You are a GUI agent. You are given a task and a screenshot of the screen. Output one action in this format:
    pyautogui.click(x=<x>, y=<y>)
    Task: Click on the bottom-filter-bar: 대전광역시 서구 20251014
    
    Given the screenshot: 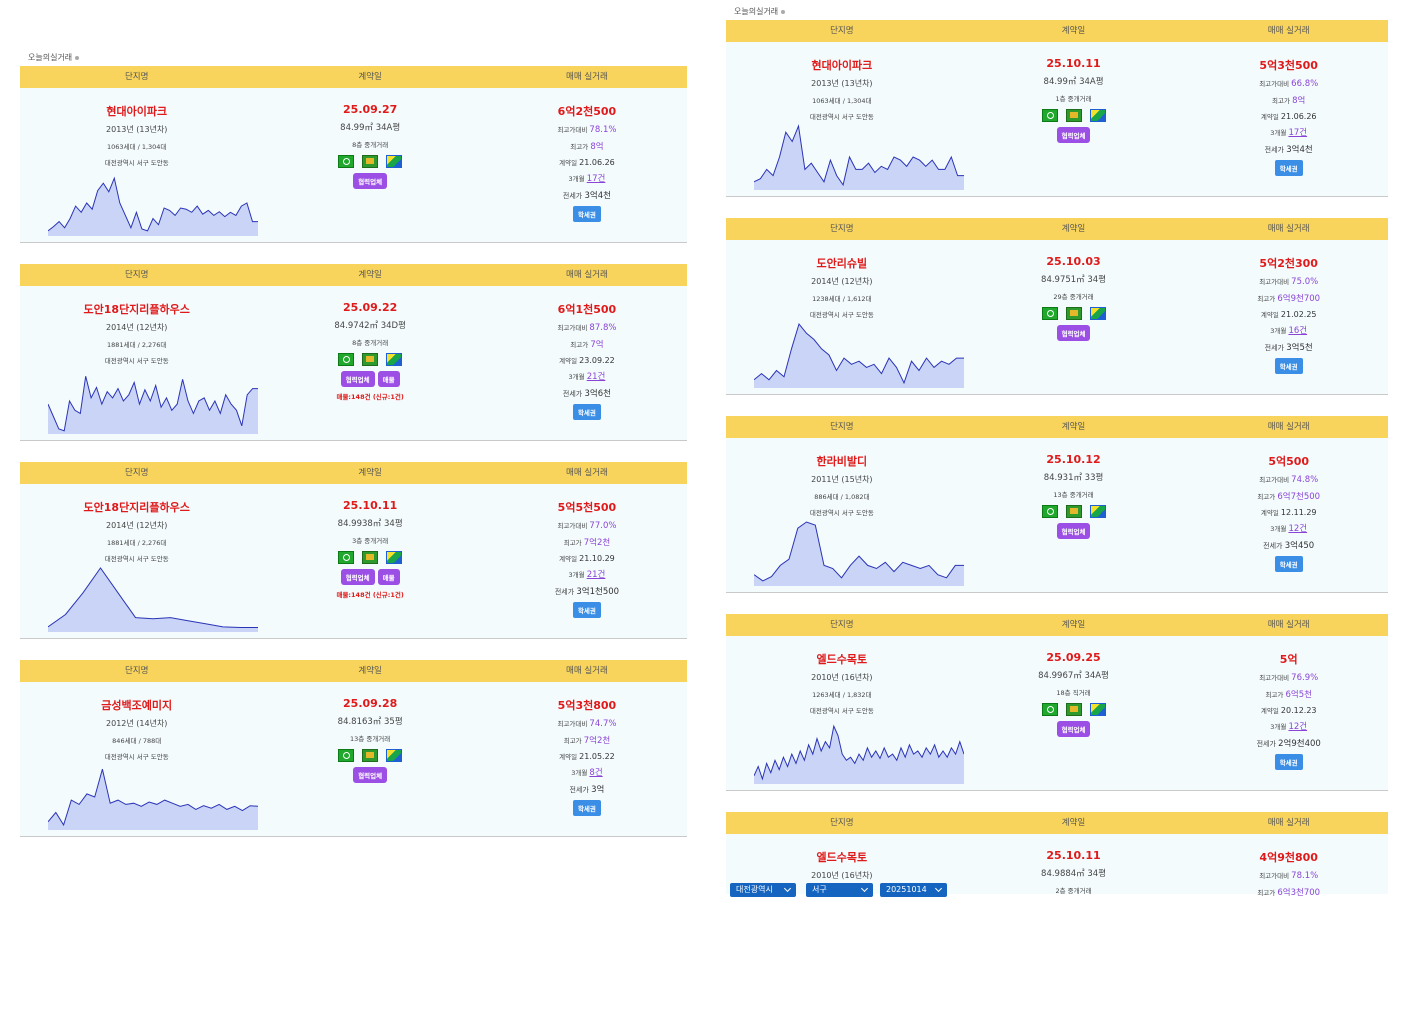 What is the action you would take?
    pyautogui.click(x=1057, y=889)
    